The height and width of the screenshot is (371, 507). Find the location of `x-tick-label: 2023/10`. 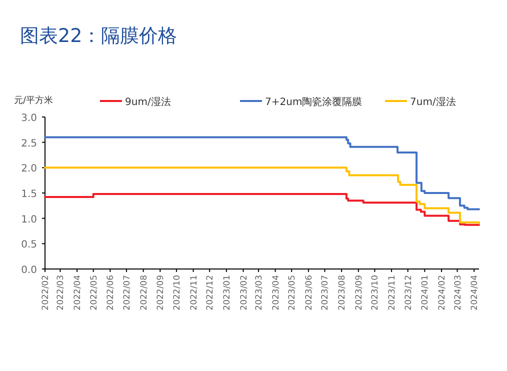

x-tick-label: 2023/10 is located at coordinates (375, 292).